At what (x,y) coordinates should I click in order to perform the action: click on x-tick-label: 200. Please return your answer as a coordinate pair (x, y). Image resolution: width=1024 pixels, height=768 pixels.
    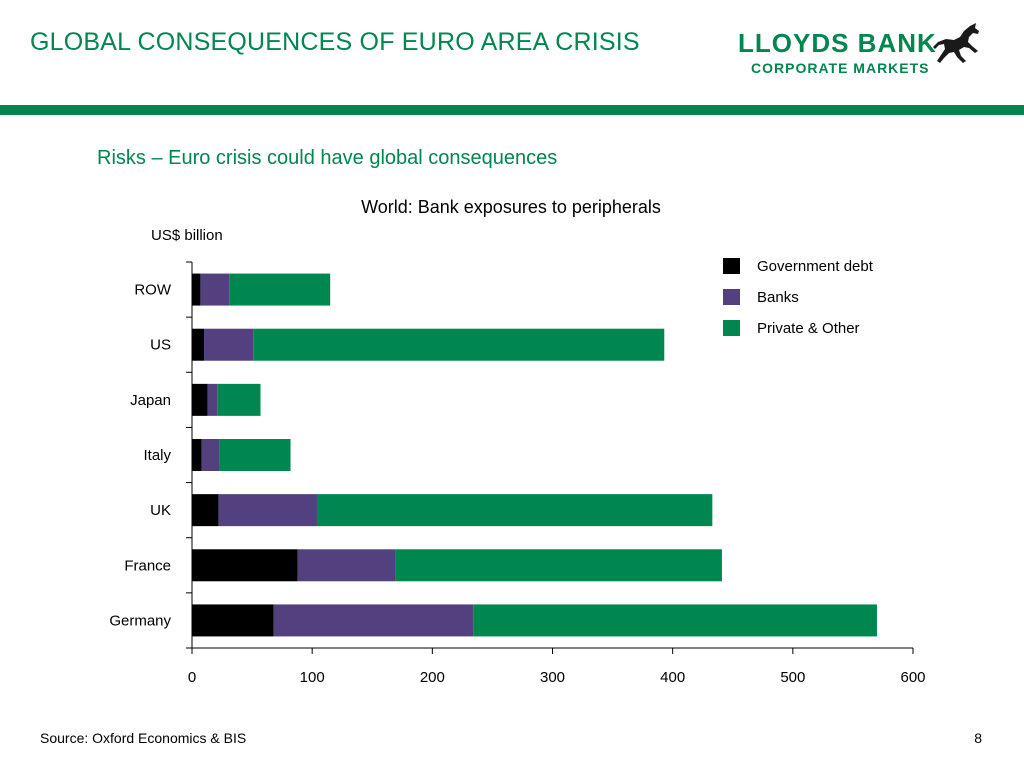
    Looking at the image, I should click on (432, 677).